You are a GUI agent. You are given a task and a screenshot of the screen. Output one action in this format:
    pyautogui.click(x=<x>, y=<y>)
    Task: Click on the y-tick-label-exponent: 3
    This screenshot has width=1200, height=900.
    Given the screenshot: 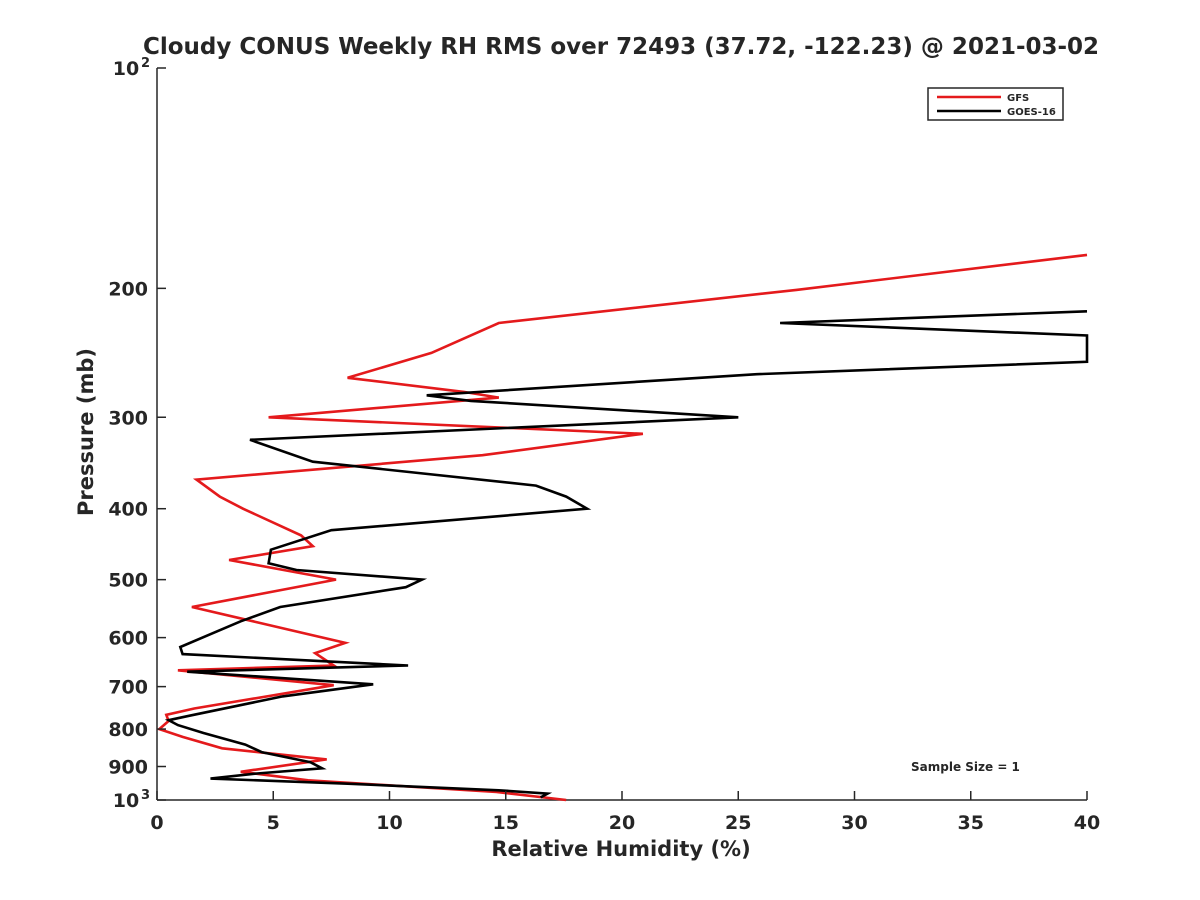 What is the action you would take?
    pyautogui.click(x=145, y=795)
    